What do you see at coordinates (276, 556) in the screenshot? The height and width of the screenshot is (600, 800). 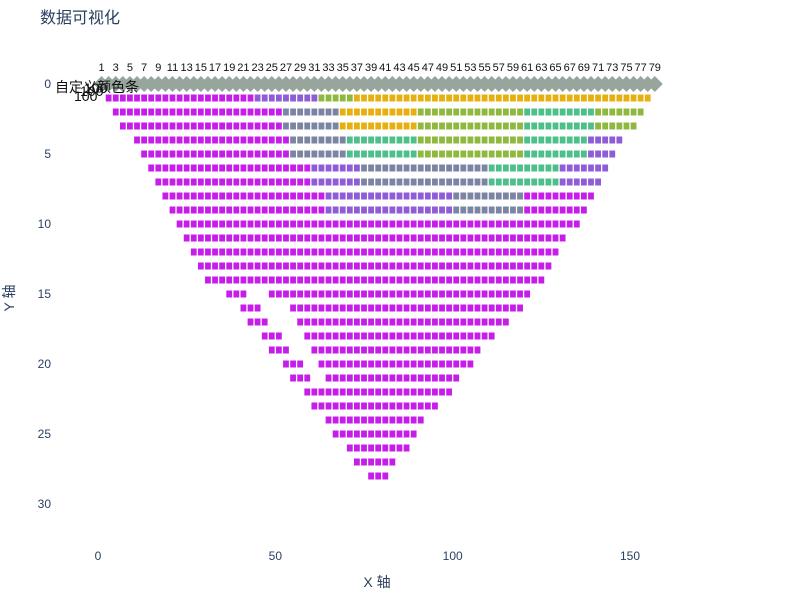 I see `x-tick-label: 50` at bounding box center [276, 556].